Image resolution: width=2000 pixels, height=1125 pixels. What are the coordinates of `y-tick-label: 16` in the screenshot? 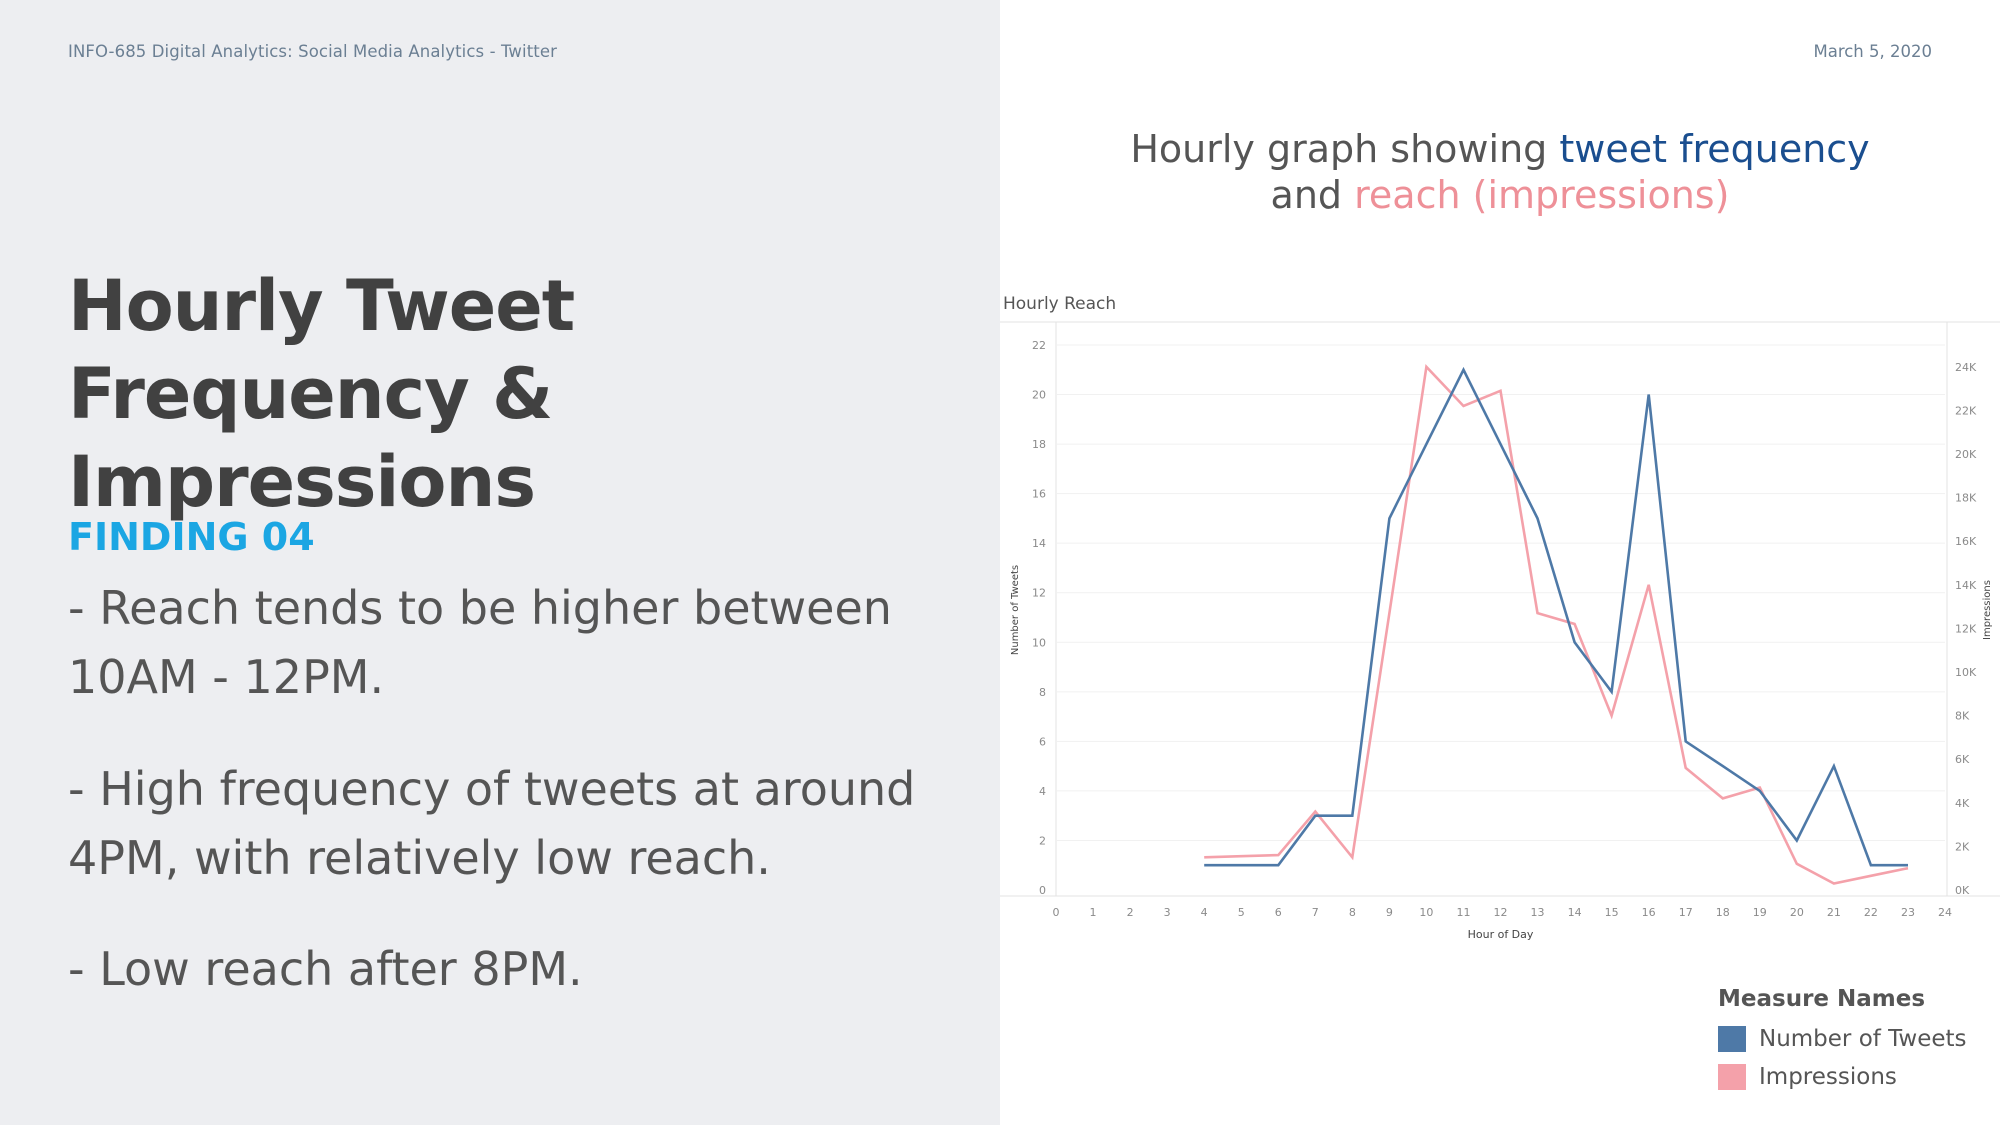 It's located at (1039, 494).